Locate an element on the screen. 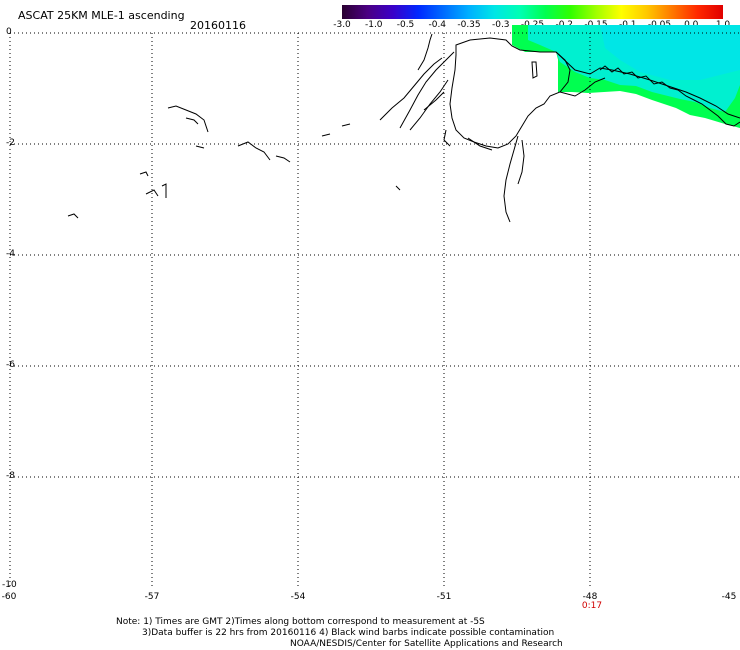 The width and height of the screenshot is (740, 650). x-label-3: -51 is located at coordinates (444, 597).